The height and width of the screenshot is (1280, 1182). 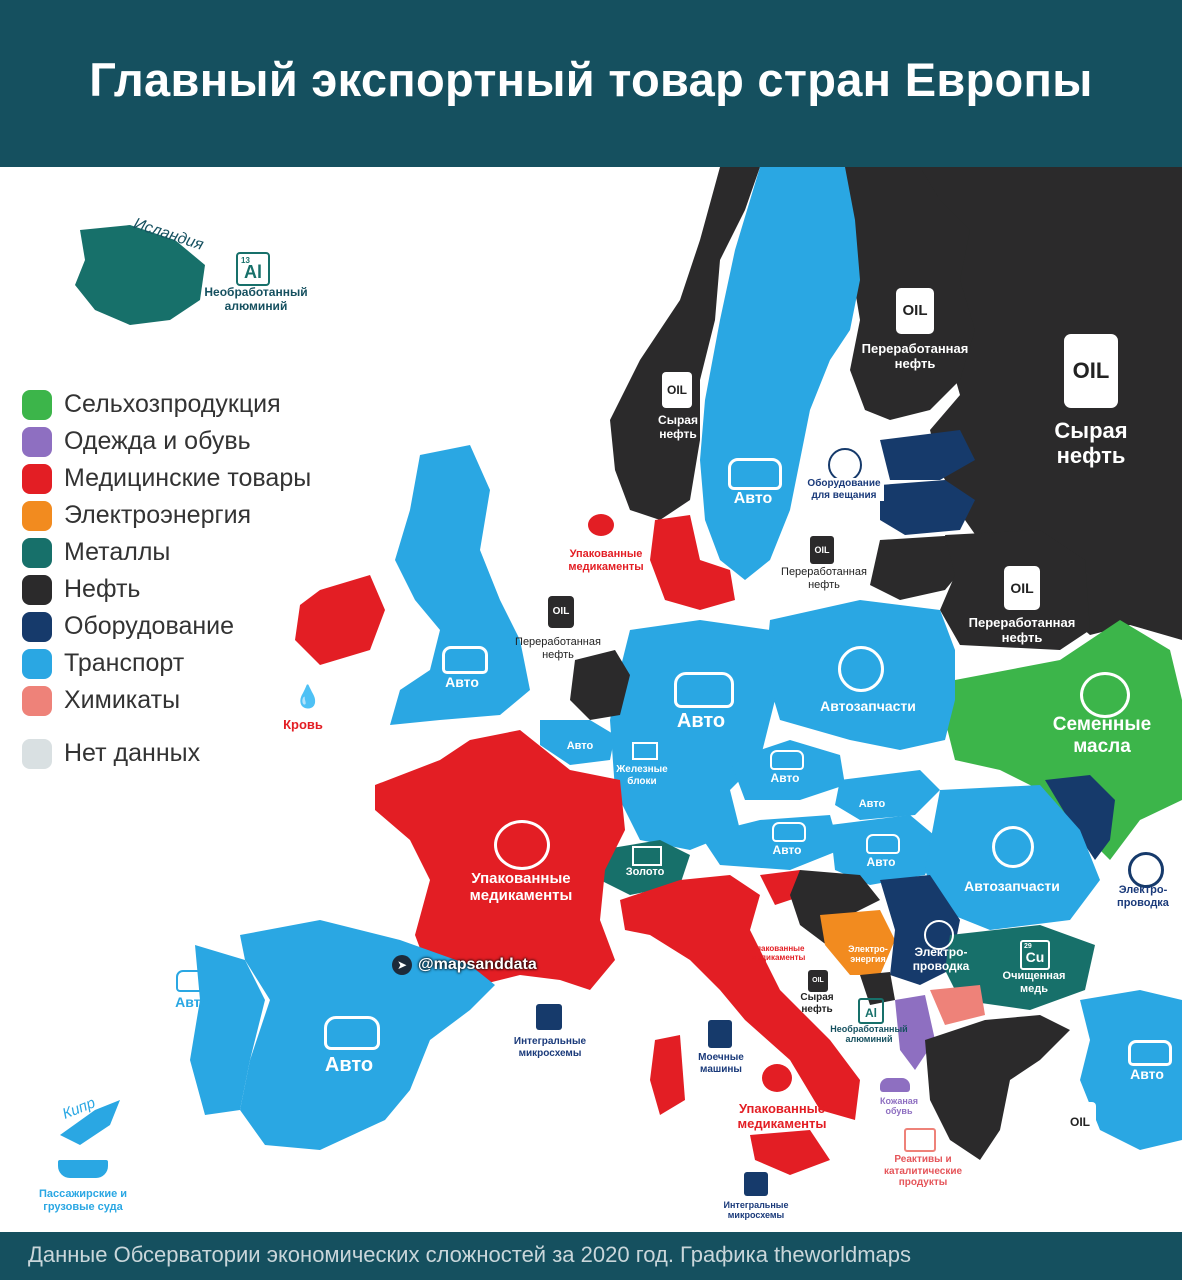 I want to click on auto-parts-icon, so click(x=861, y=669).